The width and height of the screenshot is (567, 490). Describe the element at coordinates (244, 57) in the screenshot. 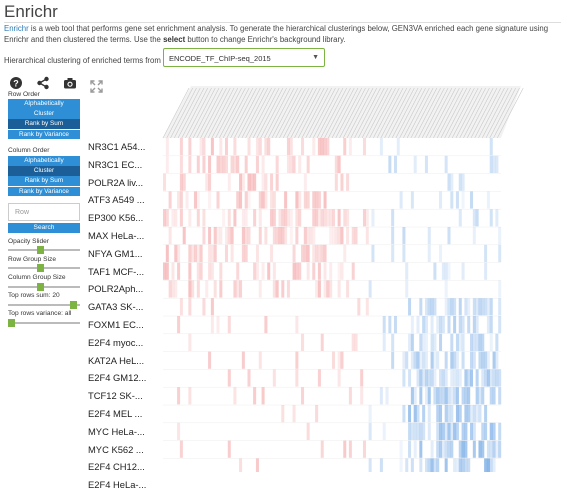

I see `library-select: ENCODE_TF_ChIP-seq_2015 ▼` at that location.